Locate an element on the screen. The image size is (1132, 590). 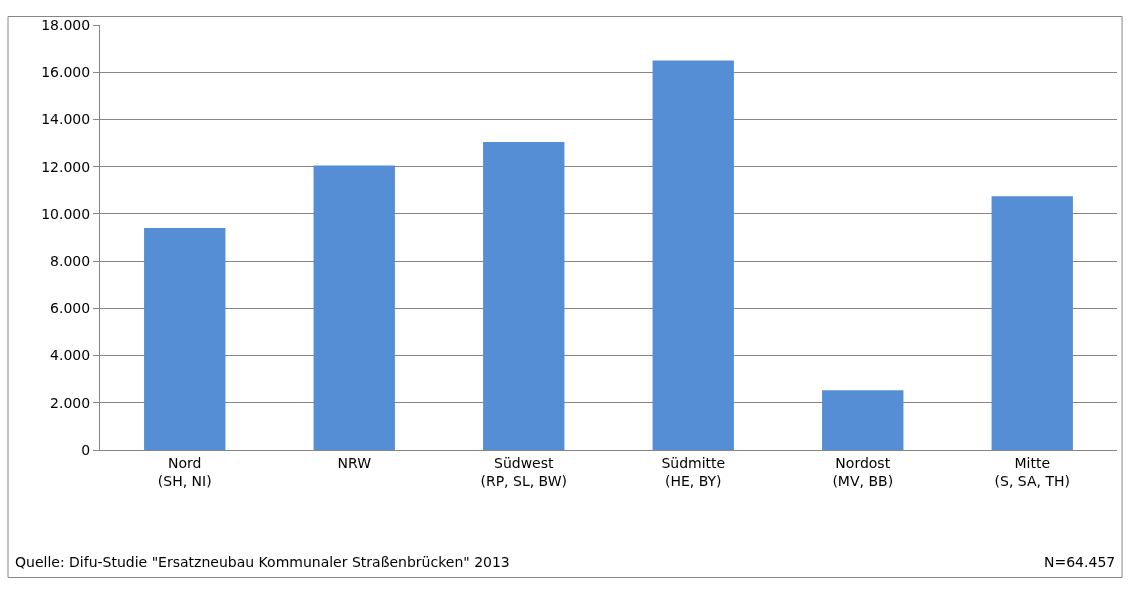
y-tick-label: 14.000 is located at coordinates (66, 119).